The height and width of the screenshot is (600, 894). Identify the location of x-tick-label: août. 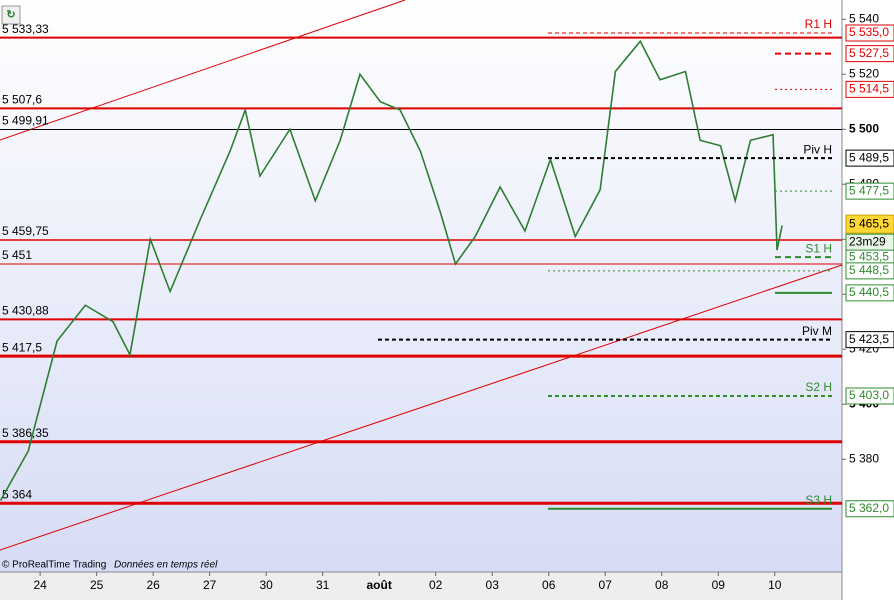
(379, 585).